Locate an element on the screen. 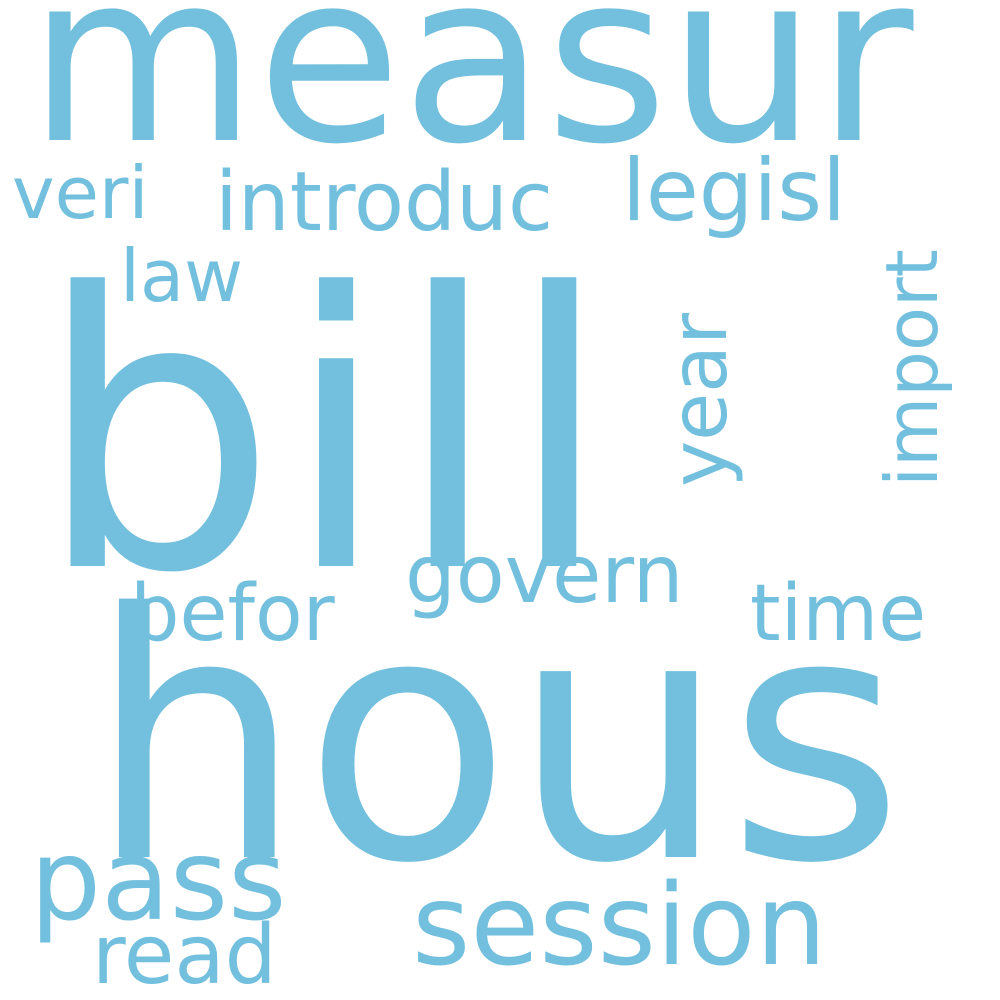 This screenshot has height=1000, width=1000. word-introduc: introduc is located at coordinates (384, 202).